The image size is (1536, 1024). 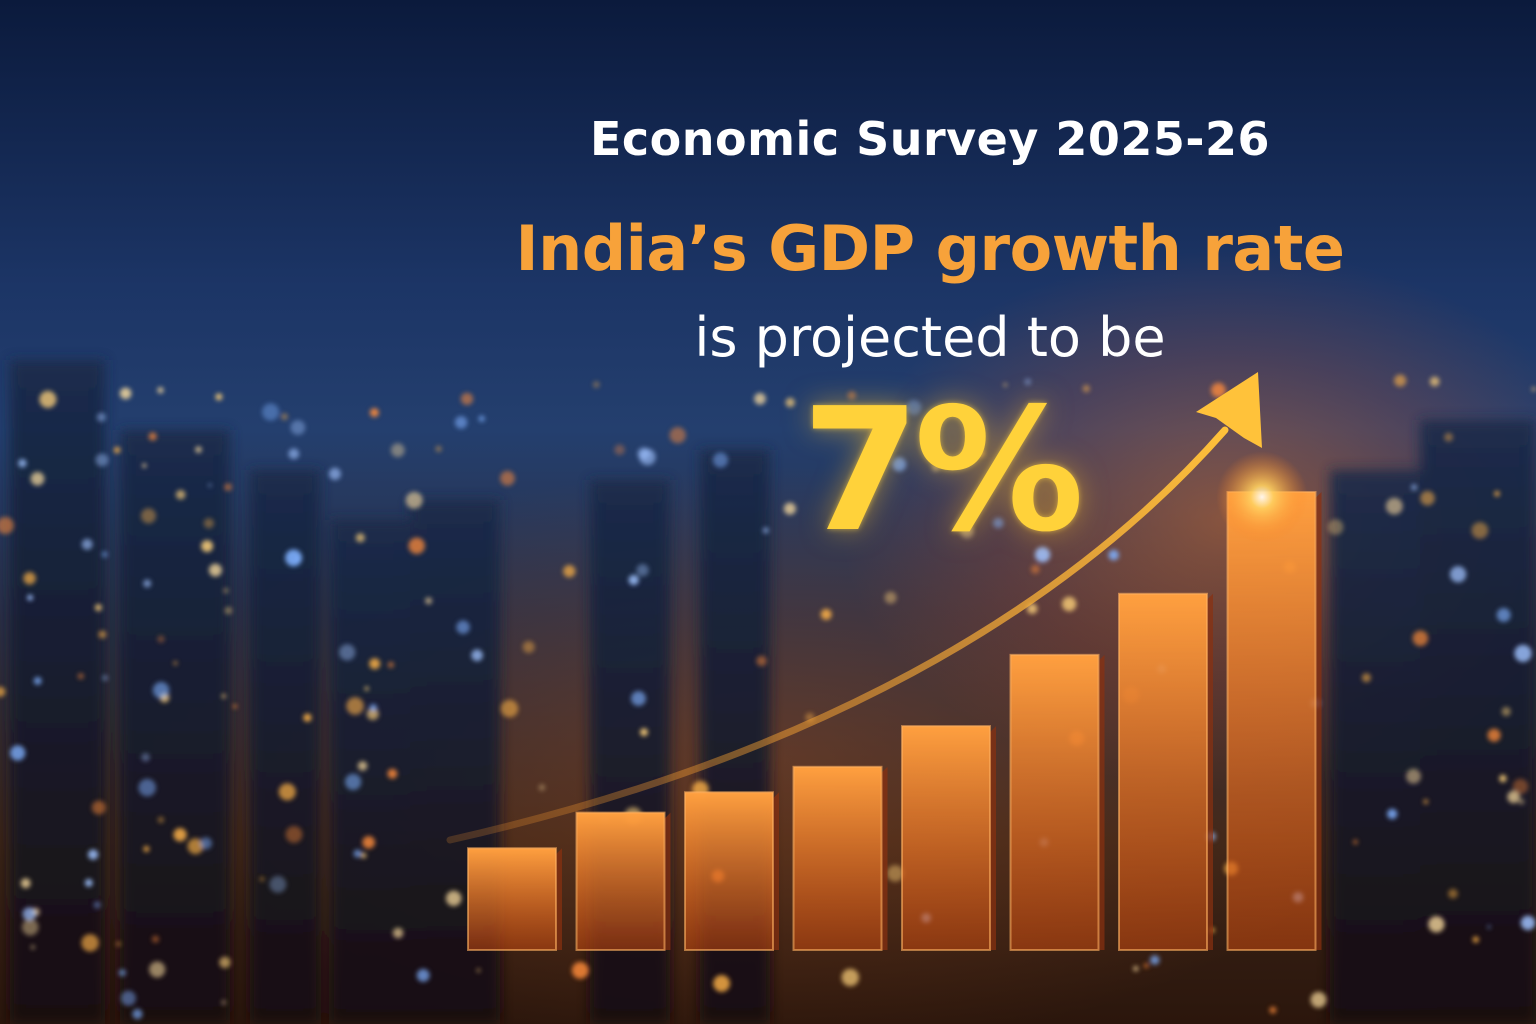 I want to click on survey-title: Economic Survey 2025-26, so click(x=929, y=139).